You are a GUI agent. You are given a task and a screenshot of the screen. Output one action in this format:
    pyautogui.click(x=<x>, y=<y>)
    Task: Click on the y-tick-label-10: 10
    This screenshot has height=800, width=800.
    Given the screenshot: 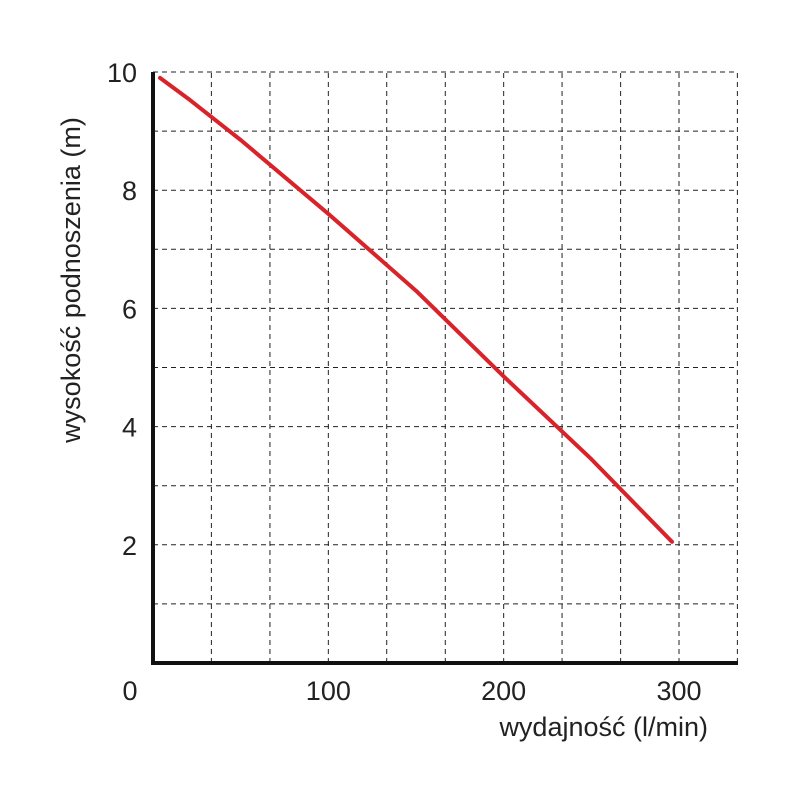 What is the action you would take?
    pyautogui.click(x=122, y=73)
    